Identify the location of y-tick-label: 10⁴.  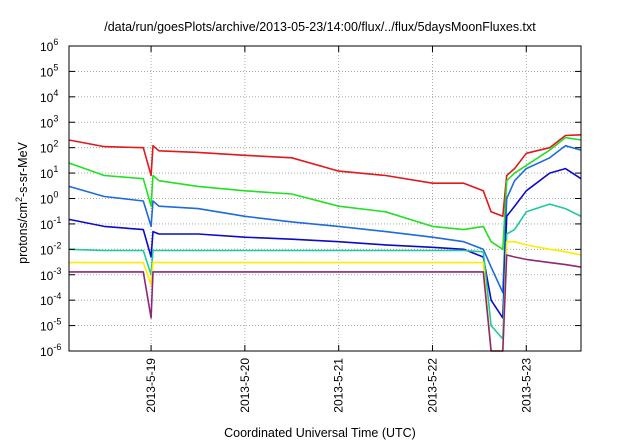
(49, 96).